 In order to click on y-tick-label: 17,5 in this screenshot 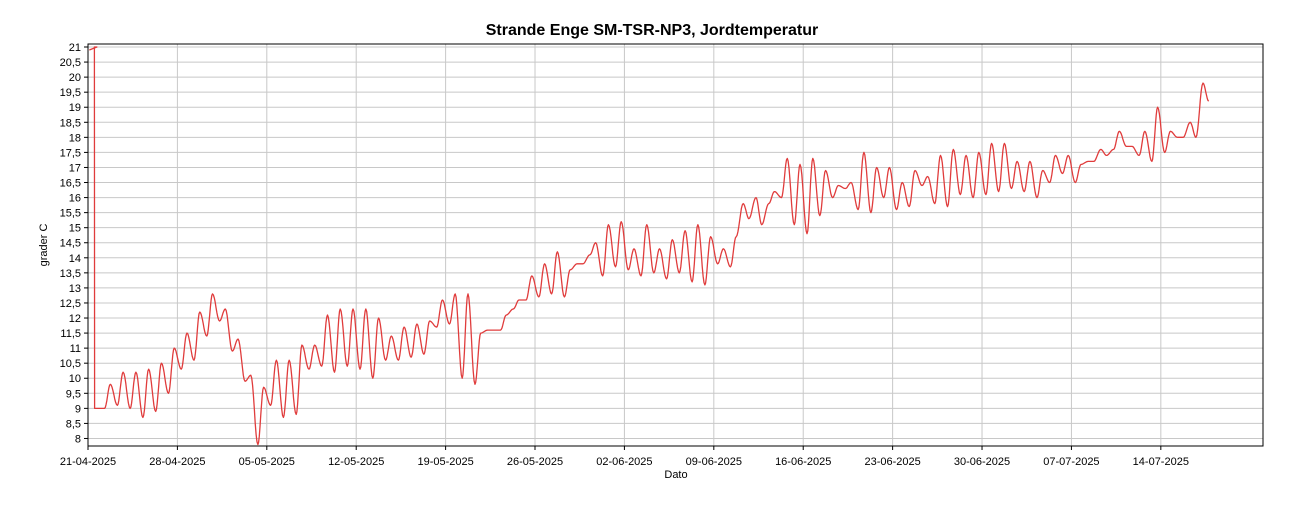, I will do `click(70, 153)`.